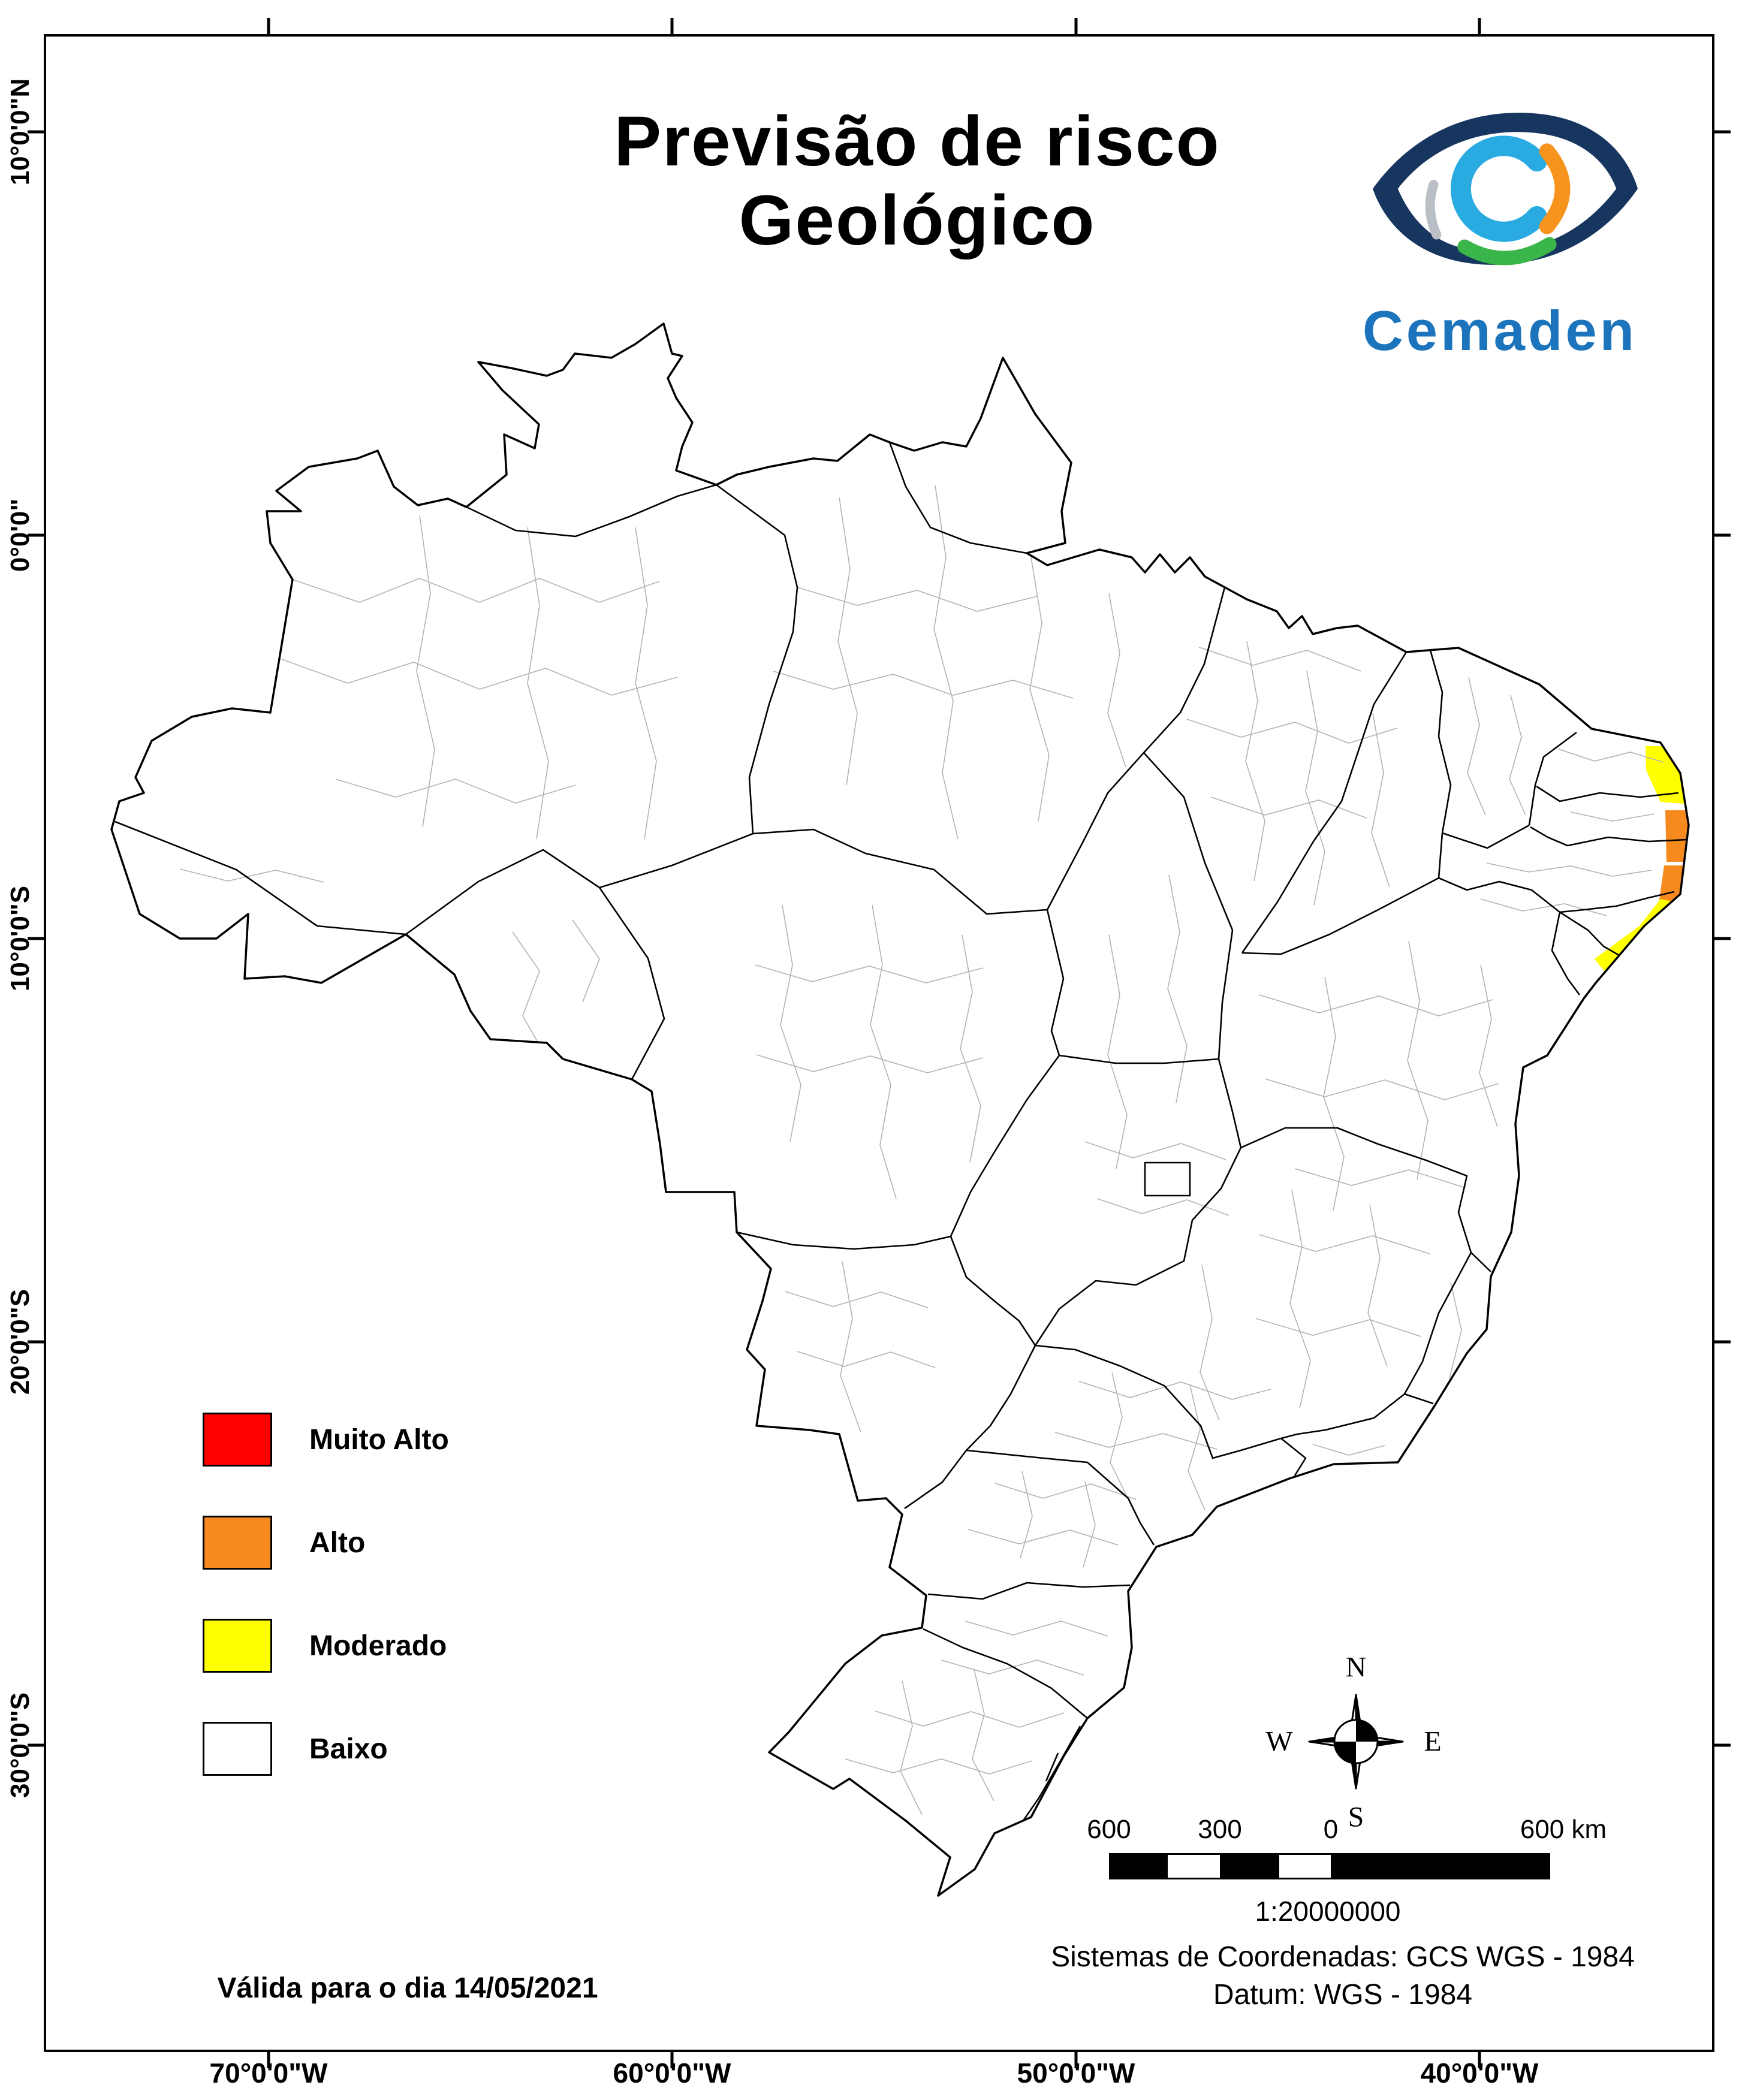  Describe the element at coordinates (407, 1988) in the screenshot. I see `validity-date-note: Válida para o dia 14/05/2021` at that location.